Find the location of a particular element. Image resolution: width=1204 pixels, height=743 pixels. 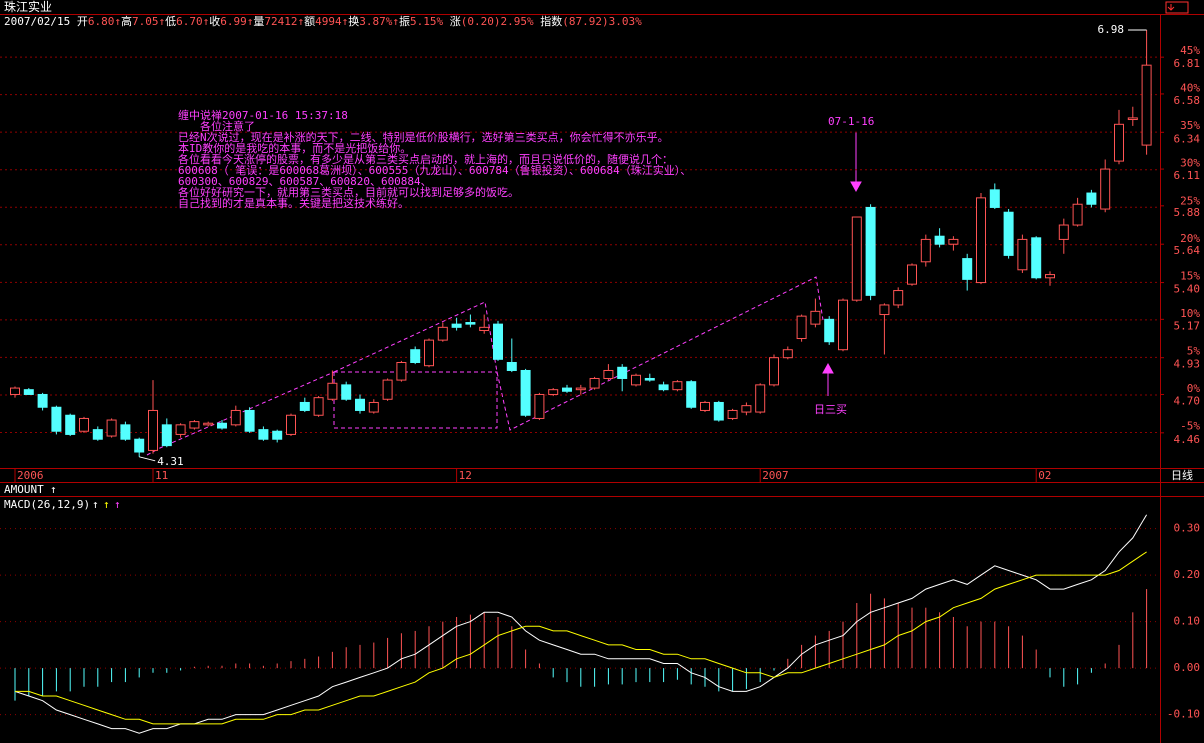

note-line: 各位注意了 is located at coordinates (216, 126).